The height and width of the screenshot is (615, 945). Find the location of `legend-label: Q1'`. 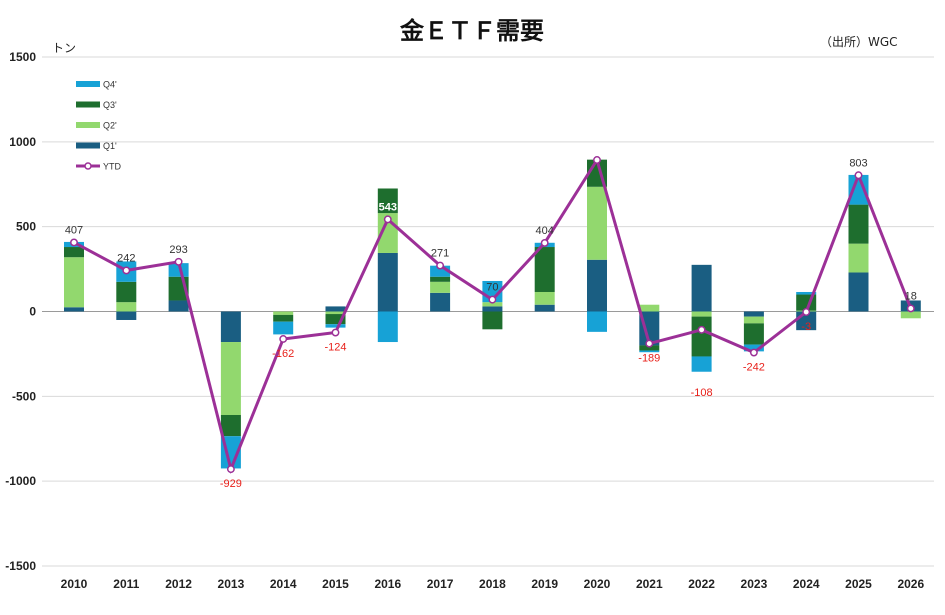

legend-label: Q1' is located at coordinates (110, 146).